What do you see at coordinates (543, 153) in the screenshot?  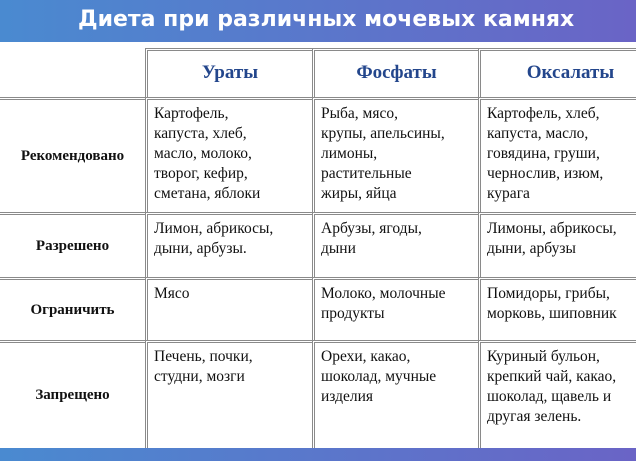 I see `cell-line: говядина, груши,` at bounding box center [543, 153].